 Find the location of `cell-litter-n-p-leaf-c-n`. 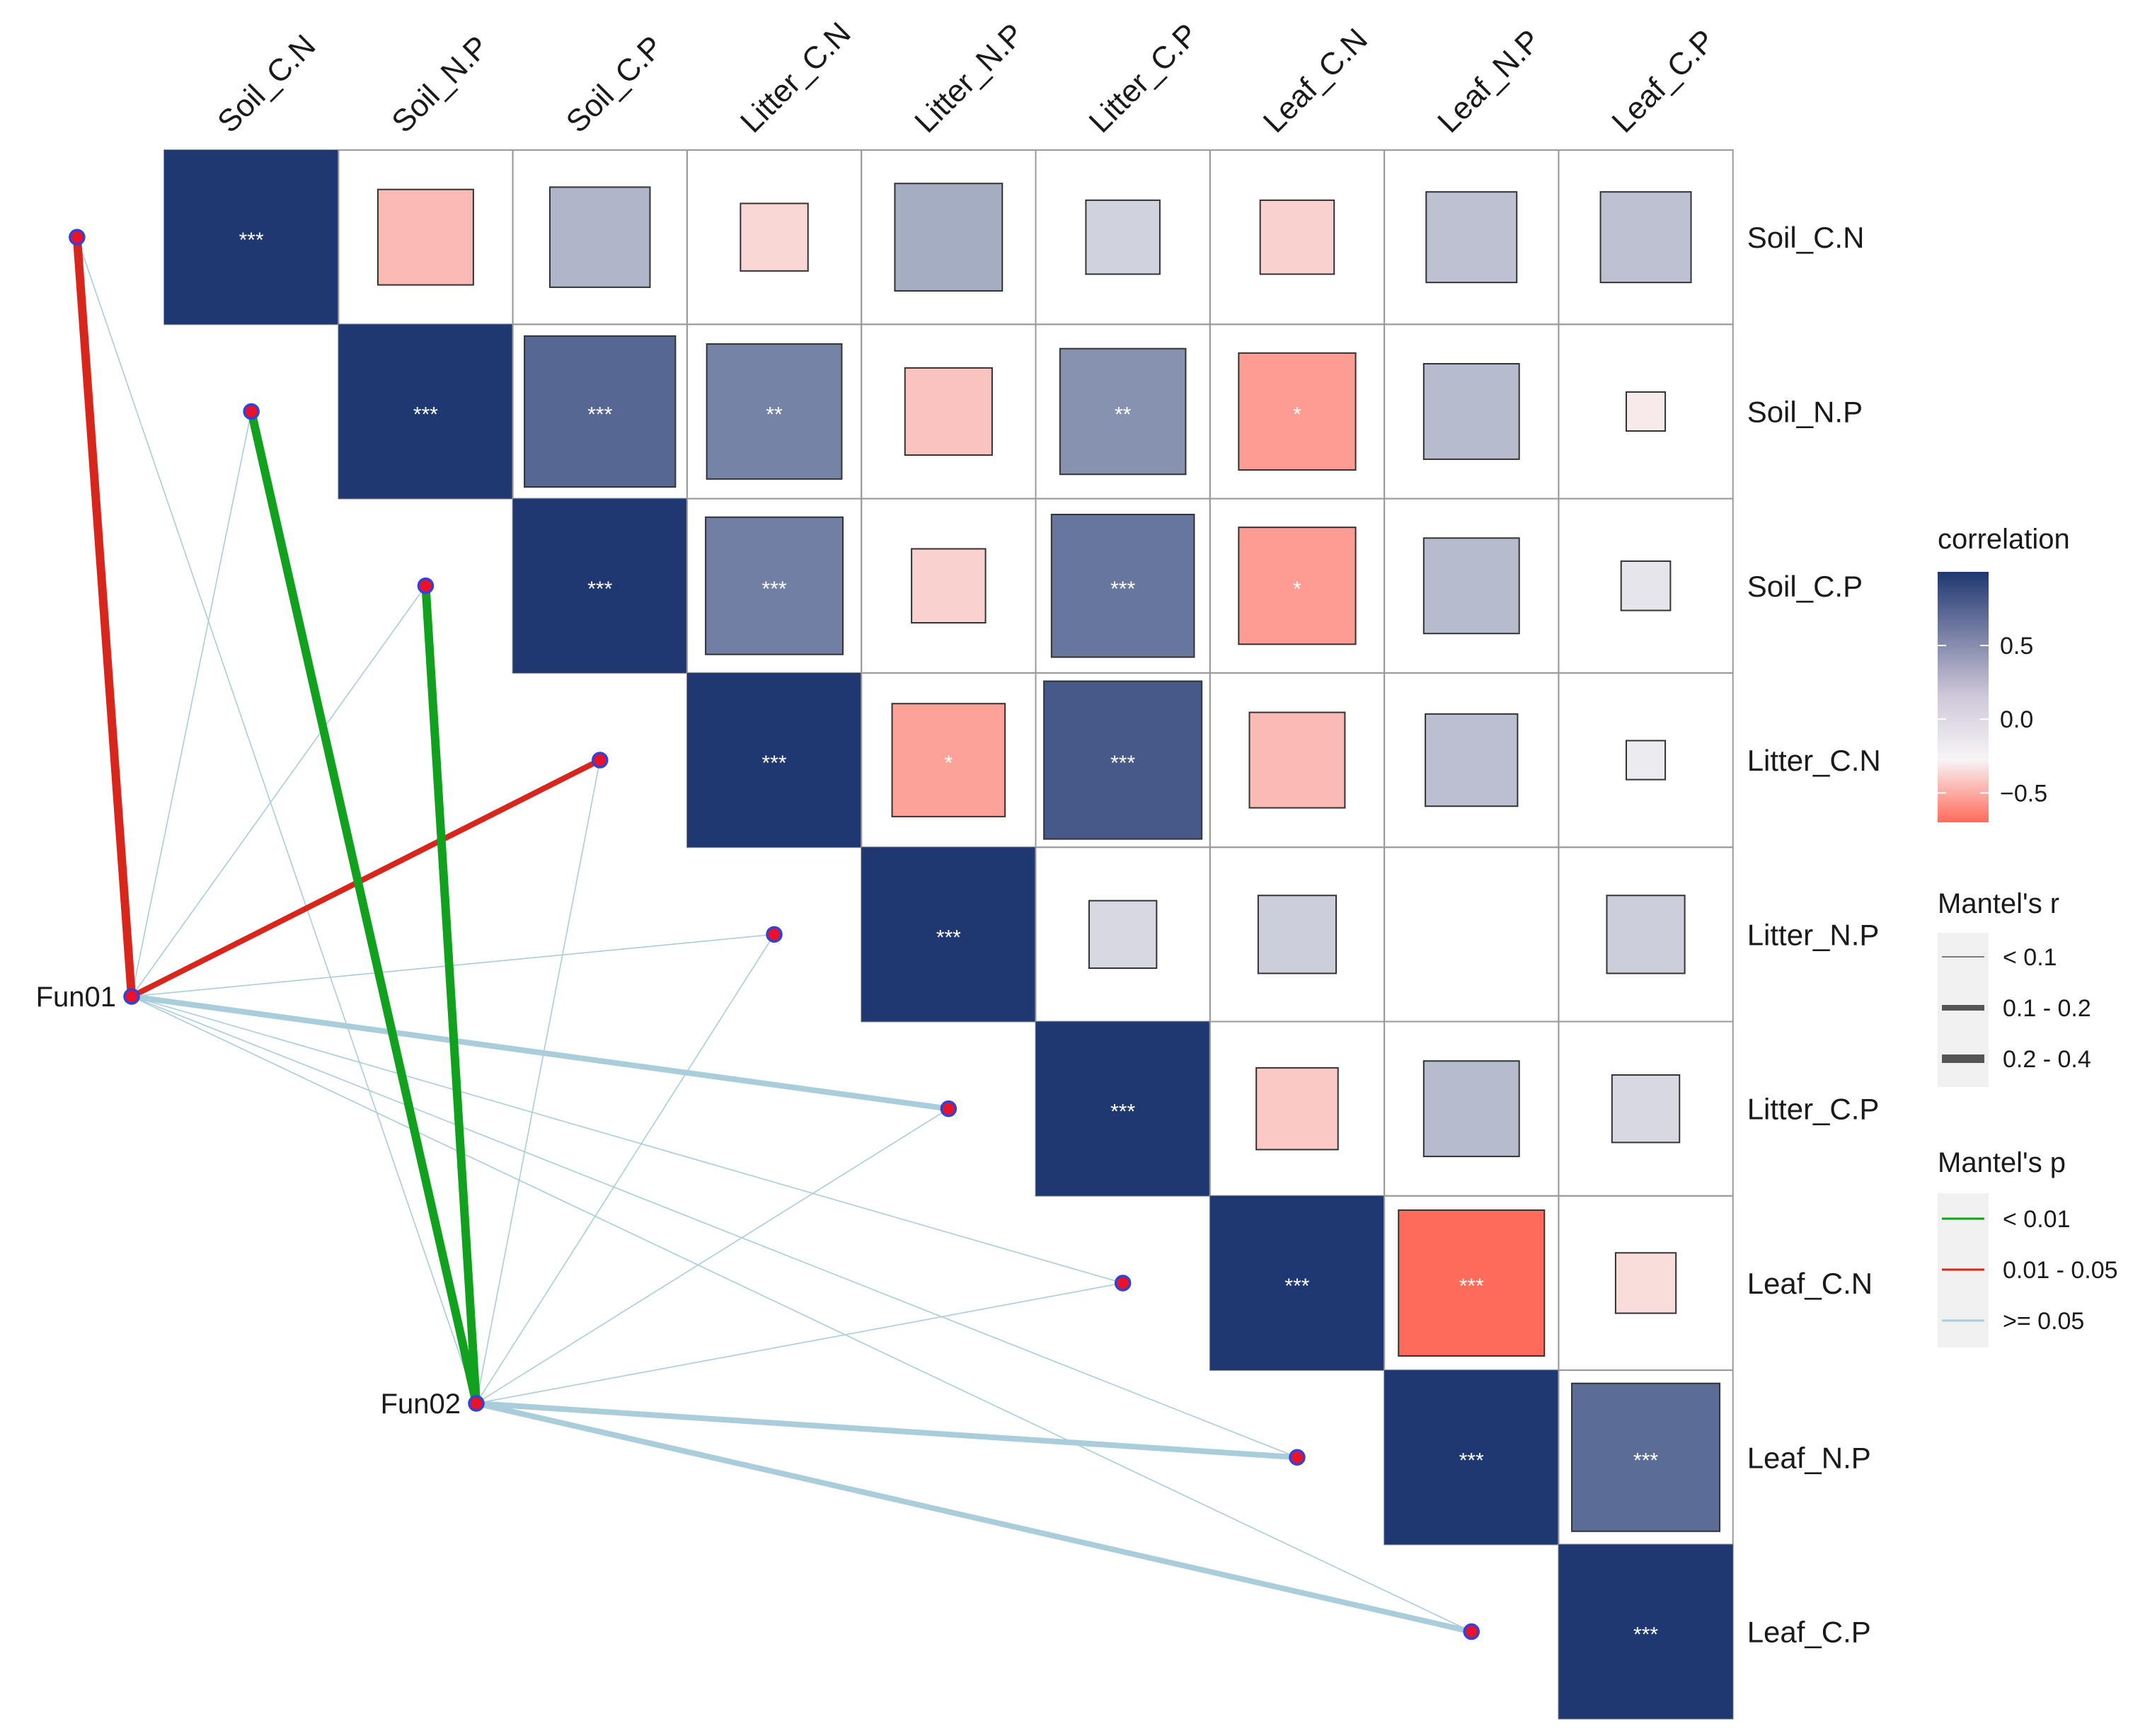

cell-litter-n-p-leaf-c-n is located at coordinates (1298, 935).